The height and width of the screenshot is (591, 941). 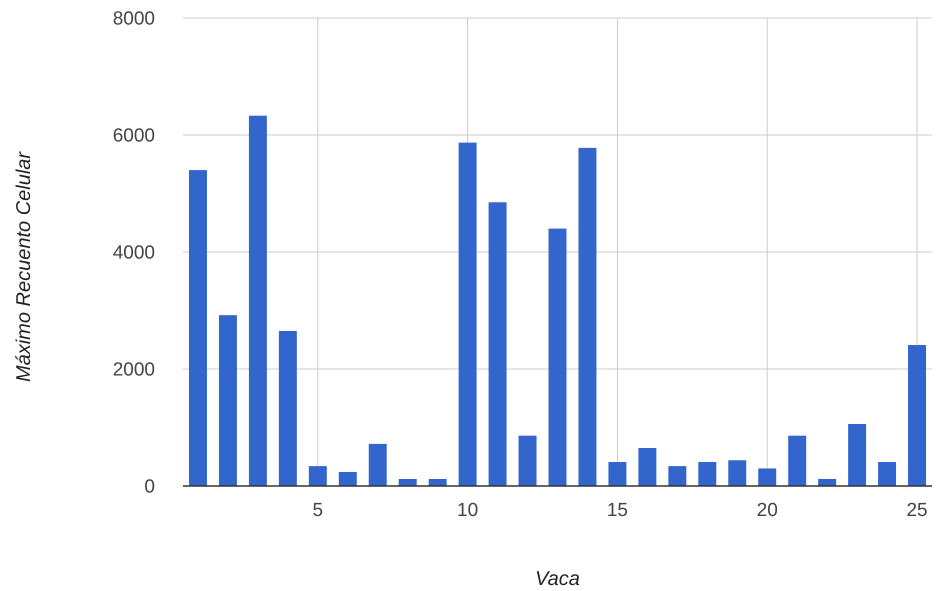 What do you see at coordinates (767, 510) in the screenshot?
I see `x-tick-label: 20` at bounding box center [767, 510].